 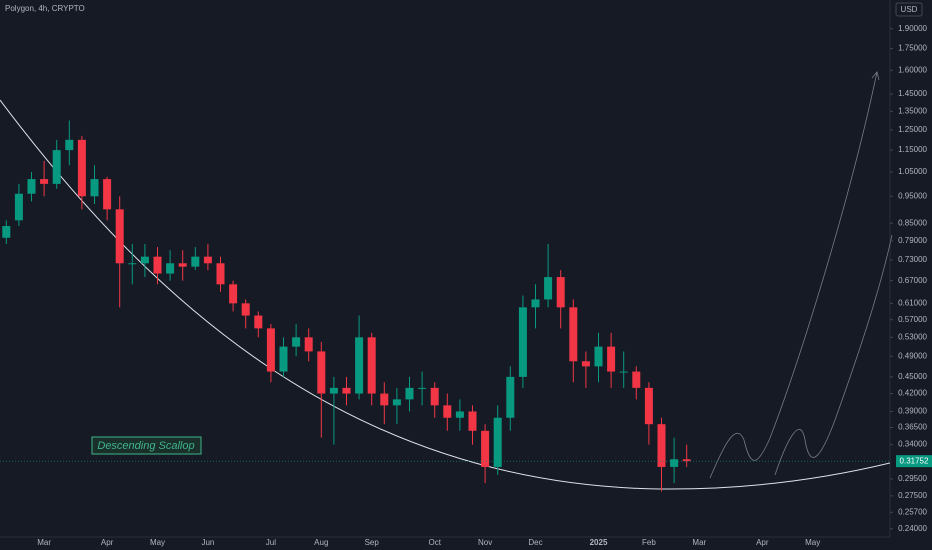 What do you see at coordinates (912, 222) in the screenshot?
I see `y-tick-label: 0.85000` at bounding box center [912, 222].